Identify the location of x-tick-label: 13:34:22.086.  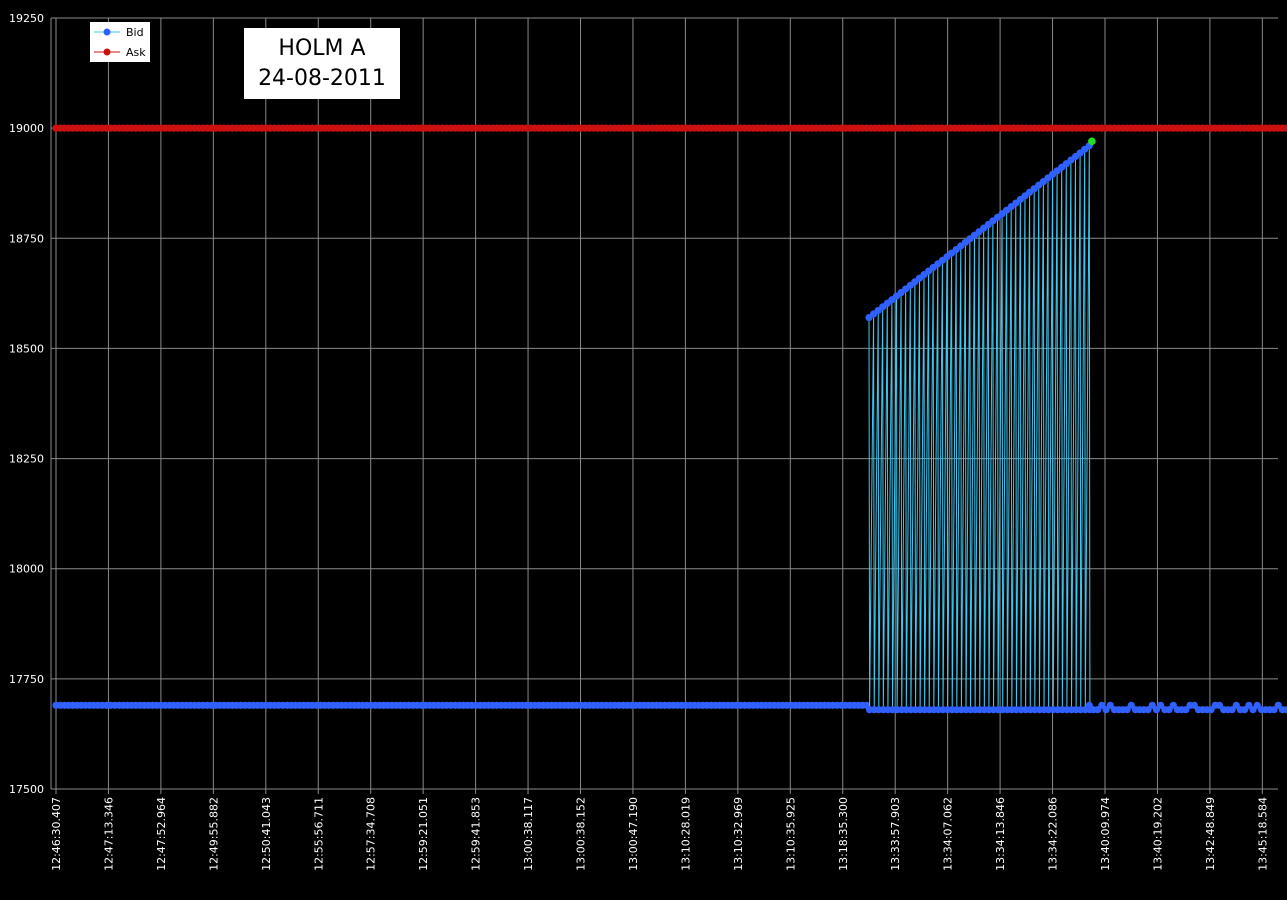
(1053, 834).